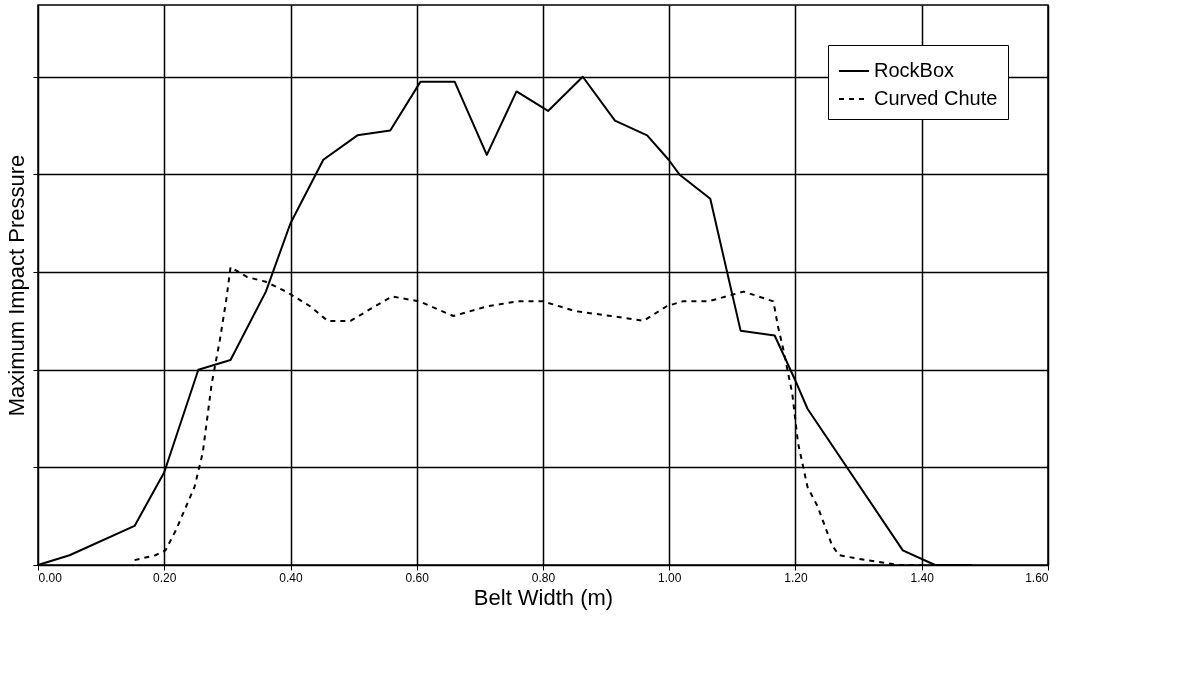 This screenshot has width=1202, height=681. I want to click on x-tick-label: 0.20, so click(165, 577).